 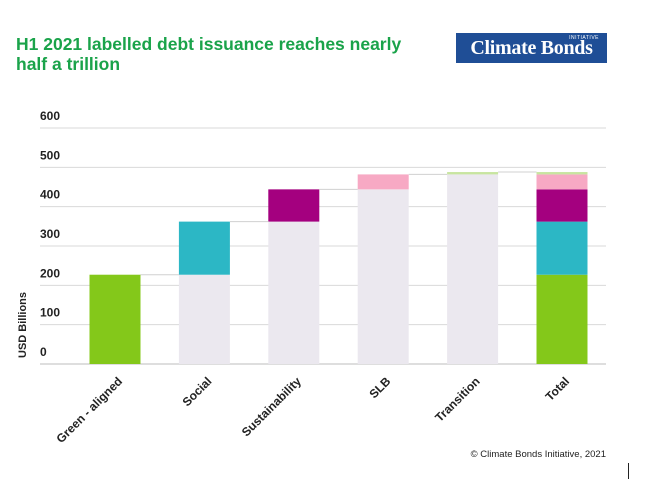 I want to click on climate-bonds-logo: INITIATIVE Climate Bonds, so click(x=531, y=48).